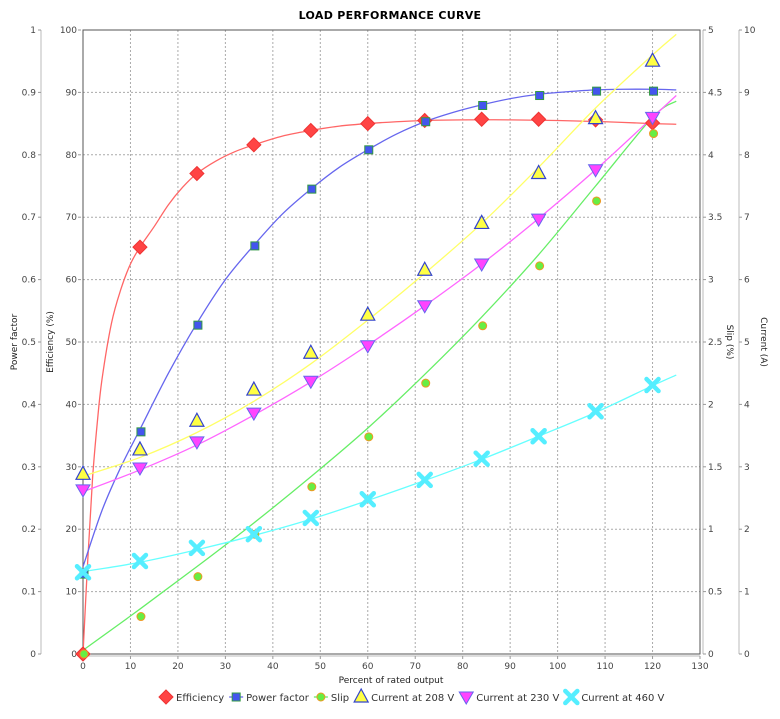  What do you see at coordinates (715, 93) in the screenshot?
I see `tick-label: 4.5` at bounding box center [715, 93].